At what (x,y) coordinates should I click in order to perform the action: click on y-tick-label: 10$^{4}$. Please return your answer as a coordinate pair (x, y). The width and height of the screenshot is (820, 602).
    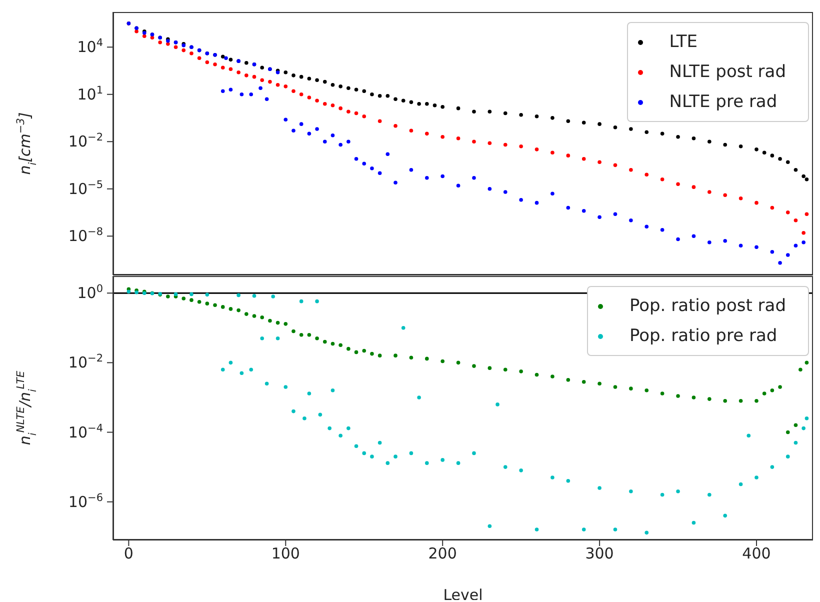
    Looking at the image, I should click on (90, 46).